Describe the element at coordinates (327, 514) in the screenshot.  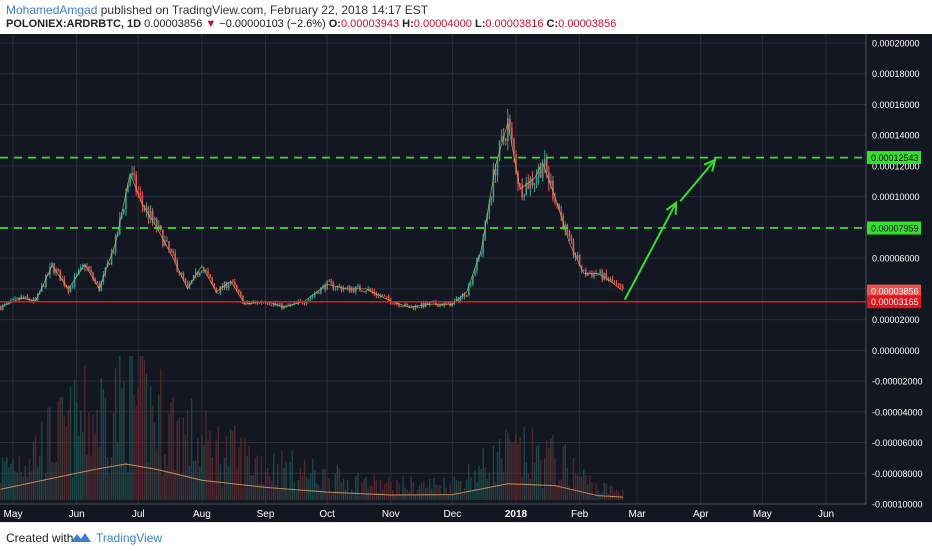
I see `time-tick-label: Oct` at that location.